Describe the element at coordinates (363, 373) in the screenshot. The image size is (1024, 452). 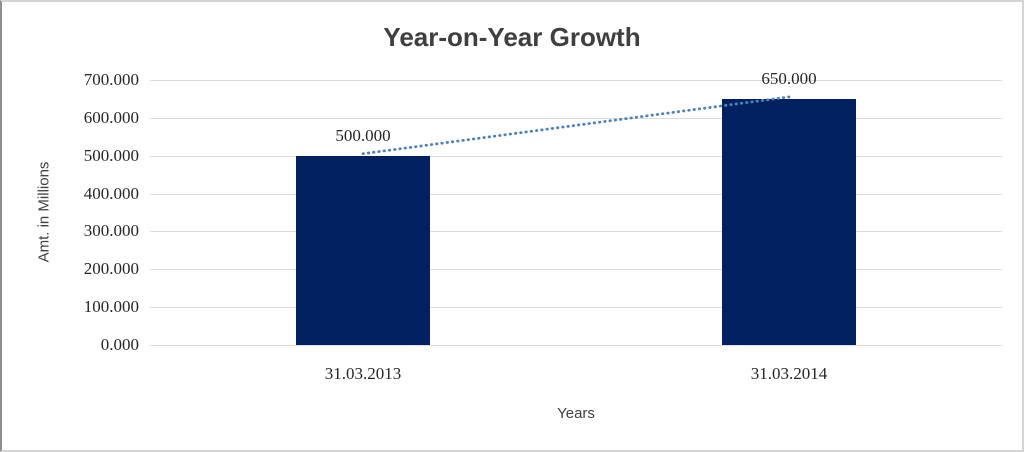
I see `x-tick-label: 31.03.2013` at that location.